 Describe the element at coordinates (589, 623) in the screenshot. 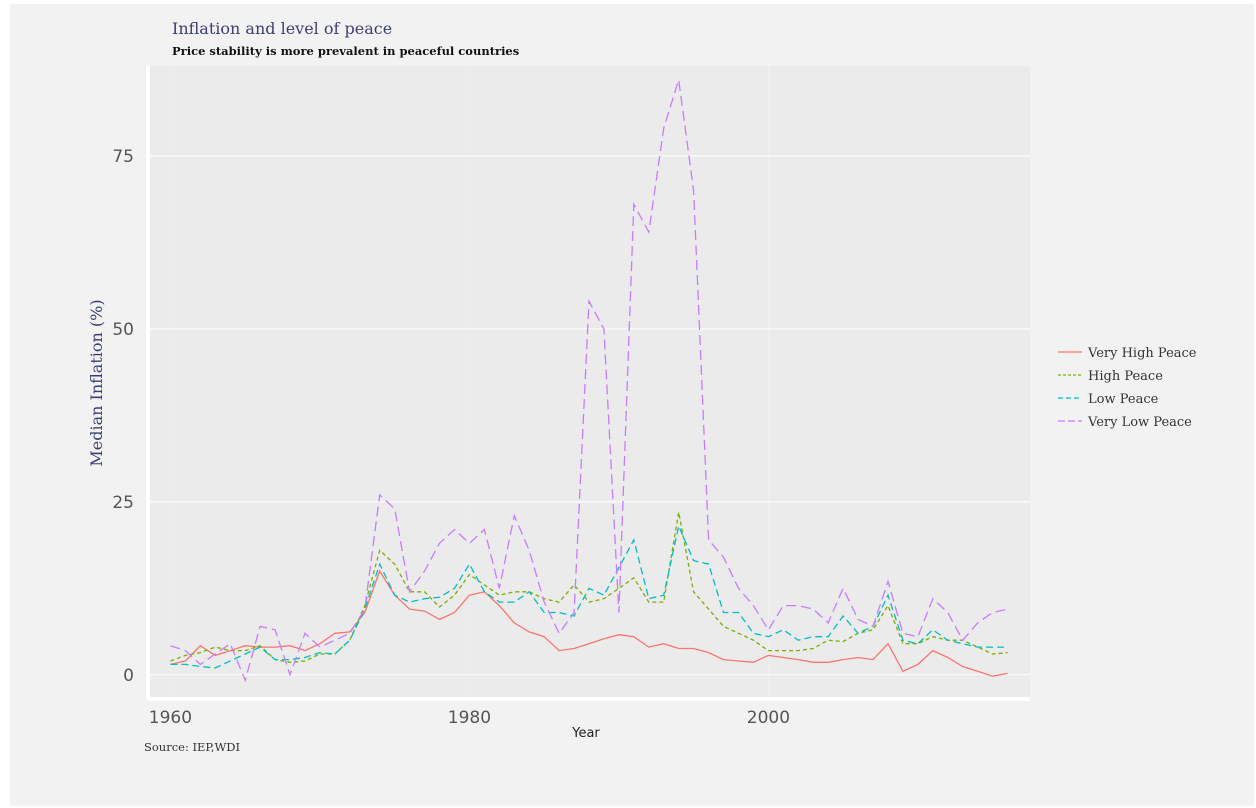

I see `series-line-very-high-peace` at that location.